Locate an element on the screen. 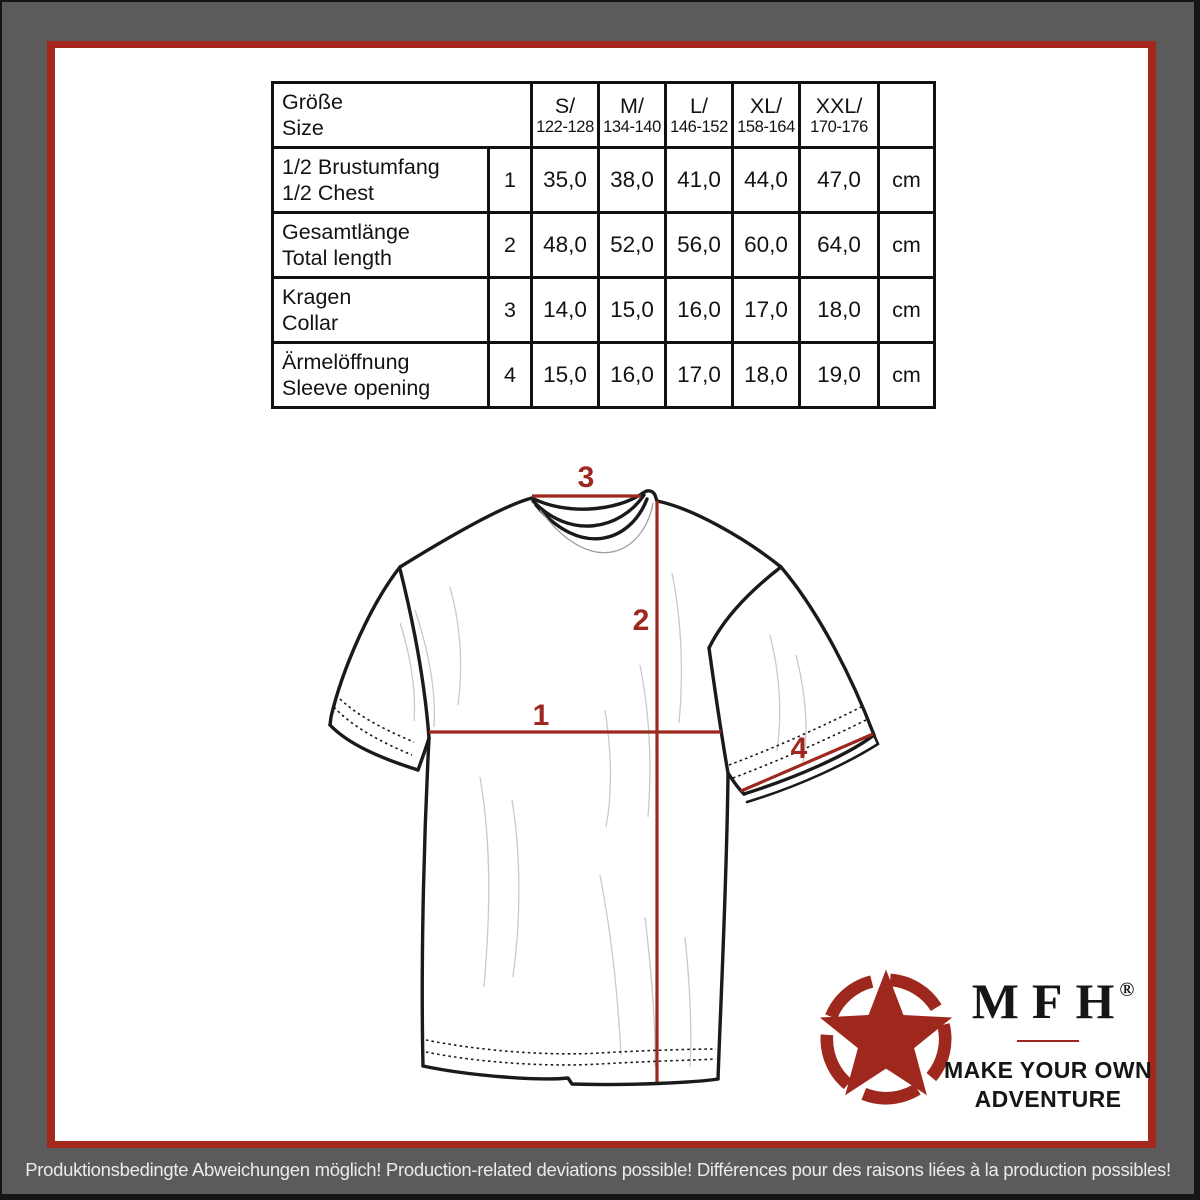 The height and width of the screenshot is (1200, 1200). header-size-xxl: XXL/ 170-176 is located at coordinates (839, 115).